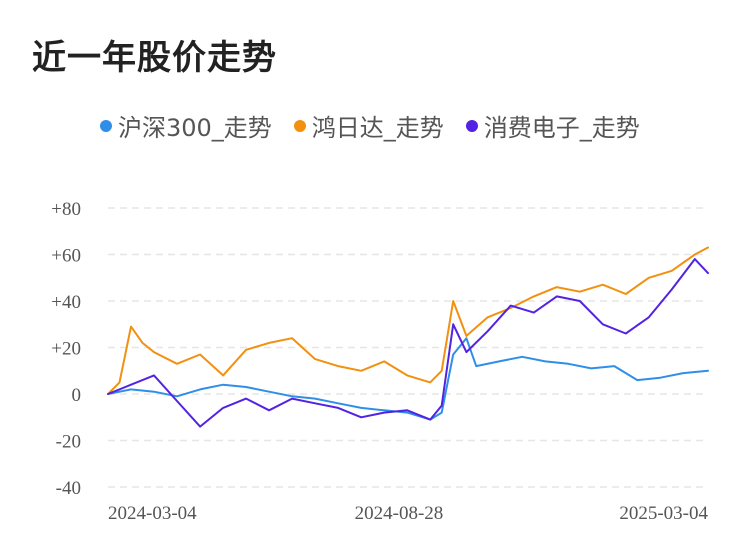  Describe the element at coordinates (77, 395) in the screenshot. I see `y-tick-label: 0` at that location.